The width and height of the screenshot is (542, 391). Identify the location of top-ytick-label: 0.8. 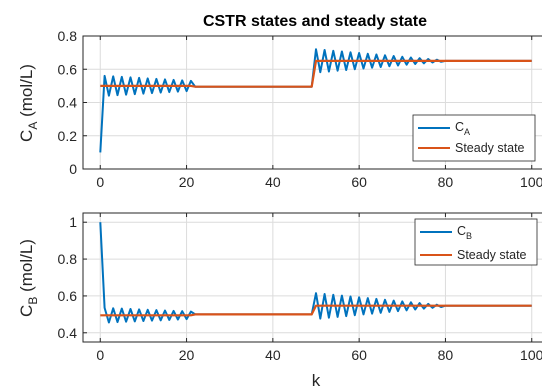
(68, 36).